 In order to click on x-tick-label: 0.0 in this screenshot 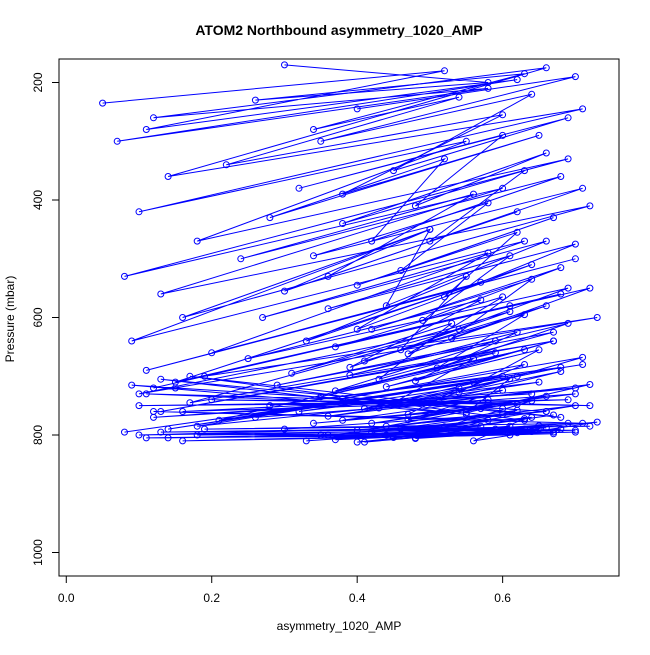, I will do `click(66, 598)`.